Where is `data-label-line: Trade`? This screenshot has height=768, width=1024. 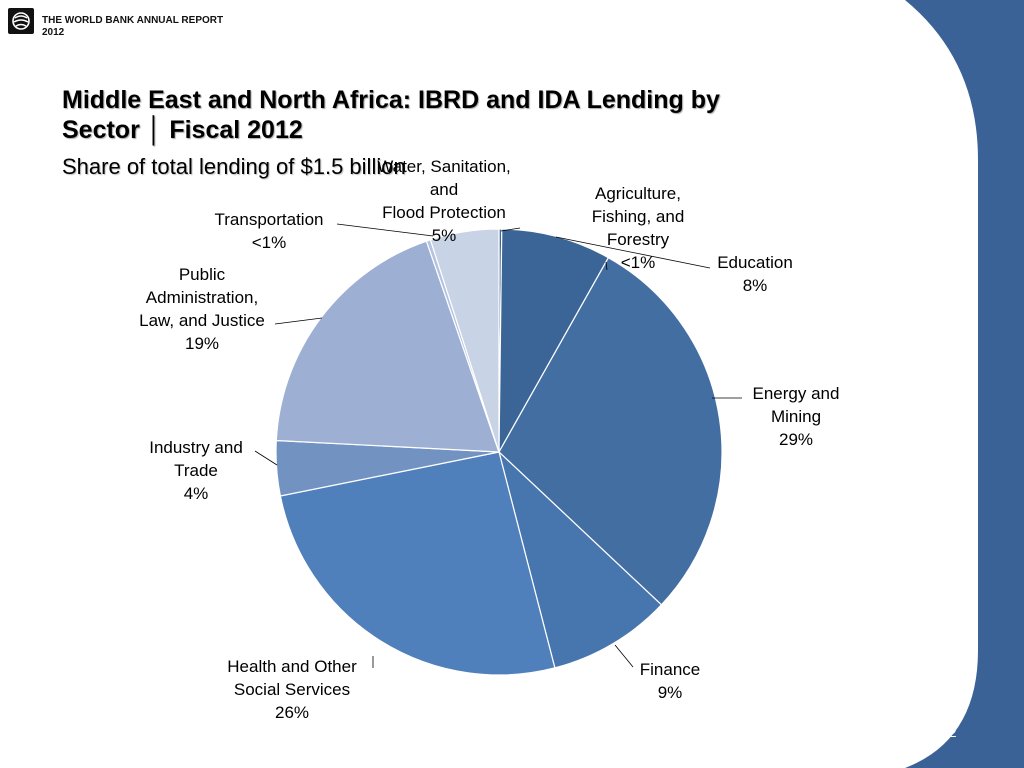
data-label-line: Trade is located at coordinates (196, 470).